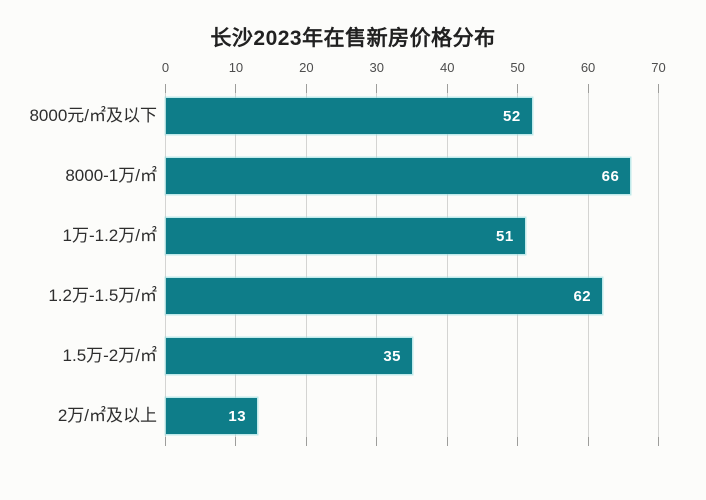  Describe the element at coordinates (377, 67) in the screenshot. I see `x-axis-tick-label: 30` at that location.